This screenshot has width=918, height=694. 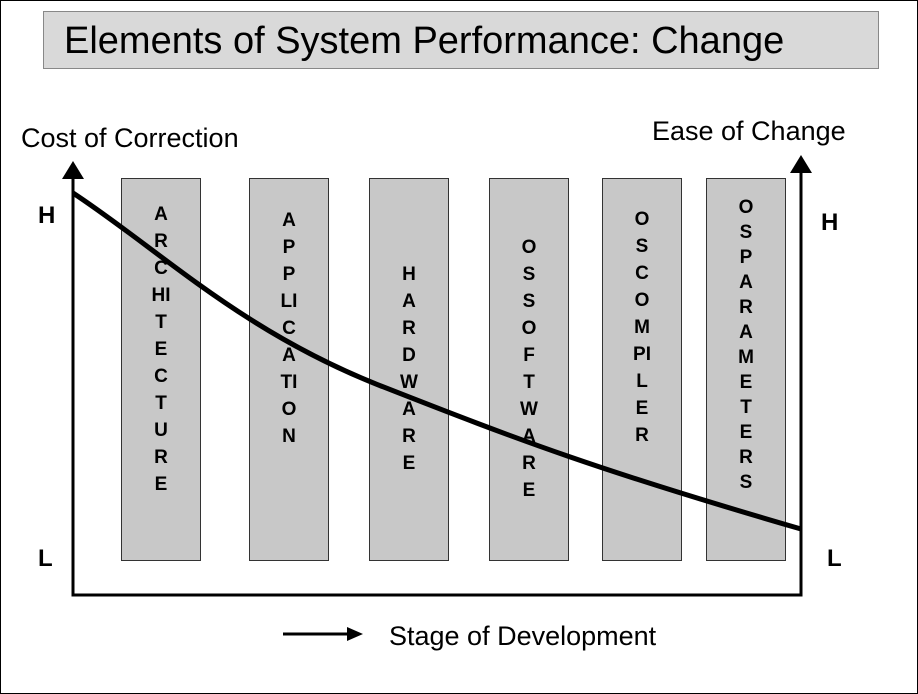 What do you see at coordinates (355, 634) in the screenshot?
I see `stage-arrowhead` at bounding box center [355, 634].